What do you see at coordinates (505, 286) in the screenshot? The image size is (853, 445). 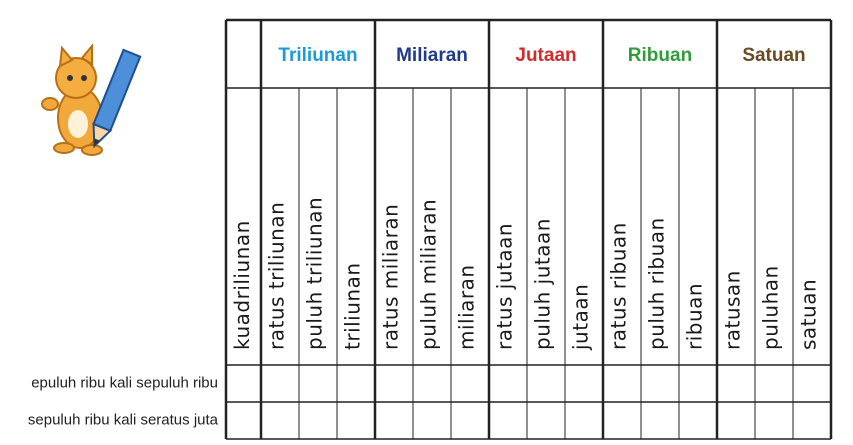 I see `column-label: ratus jutaan` at bounding box center [505, 286].